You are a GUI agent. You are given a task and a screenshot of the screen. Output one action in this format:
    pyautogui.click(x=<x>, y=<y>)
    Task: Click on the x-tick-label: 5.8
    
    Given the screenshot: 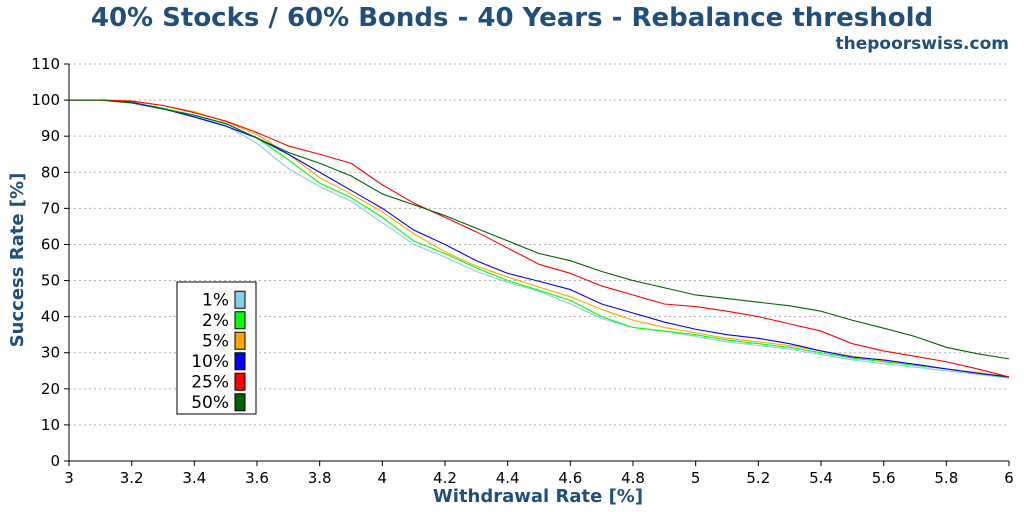 What is the action you would take?
    pyautogui.click(x=946, y=478)
    